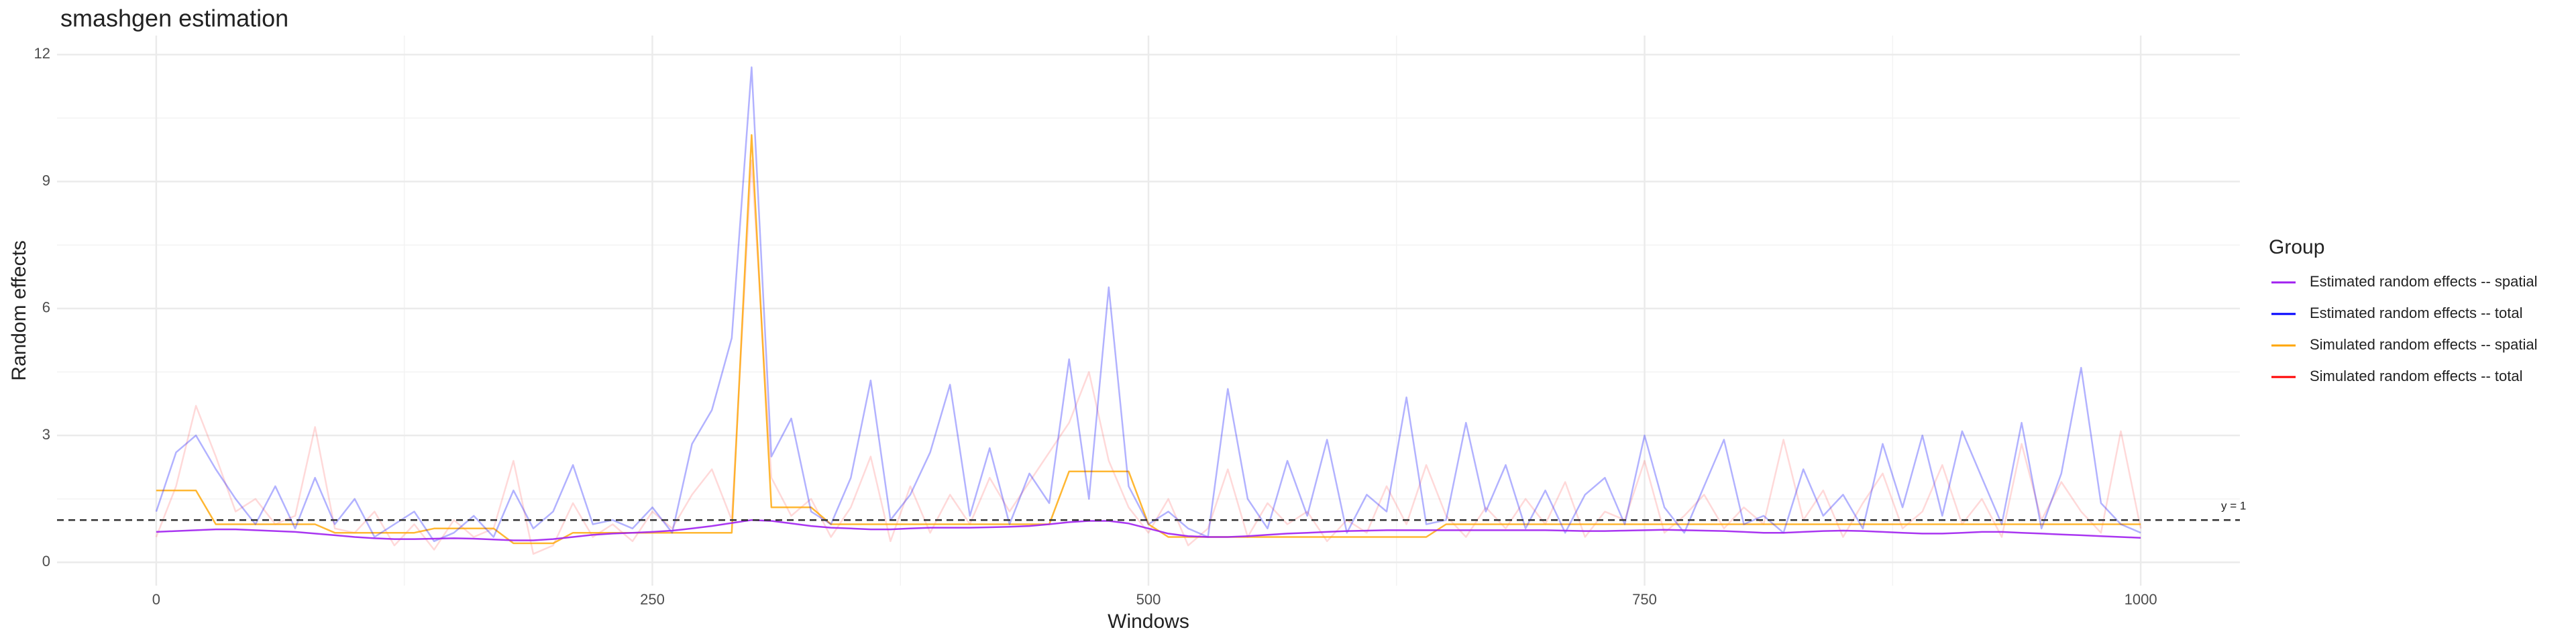 The height and width of the screenshot is (644, 2576). What do you see at coordinates (2296, 247) in the screenshot?
I see `legend-title: Group` at bounding box center [2296, 247].